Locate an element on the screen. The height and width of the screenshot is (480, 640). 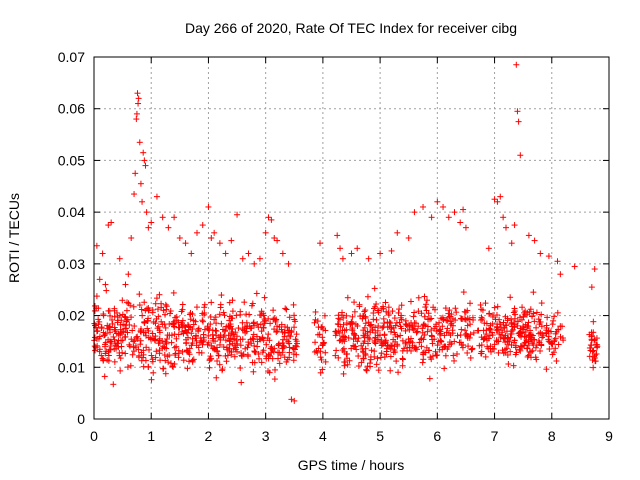
x-tick-label: 0 is located at coordinates (94, 436).